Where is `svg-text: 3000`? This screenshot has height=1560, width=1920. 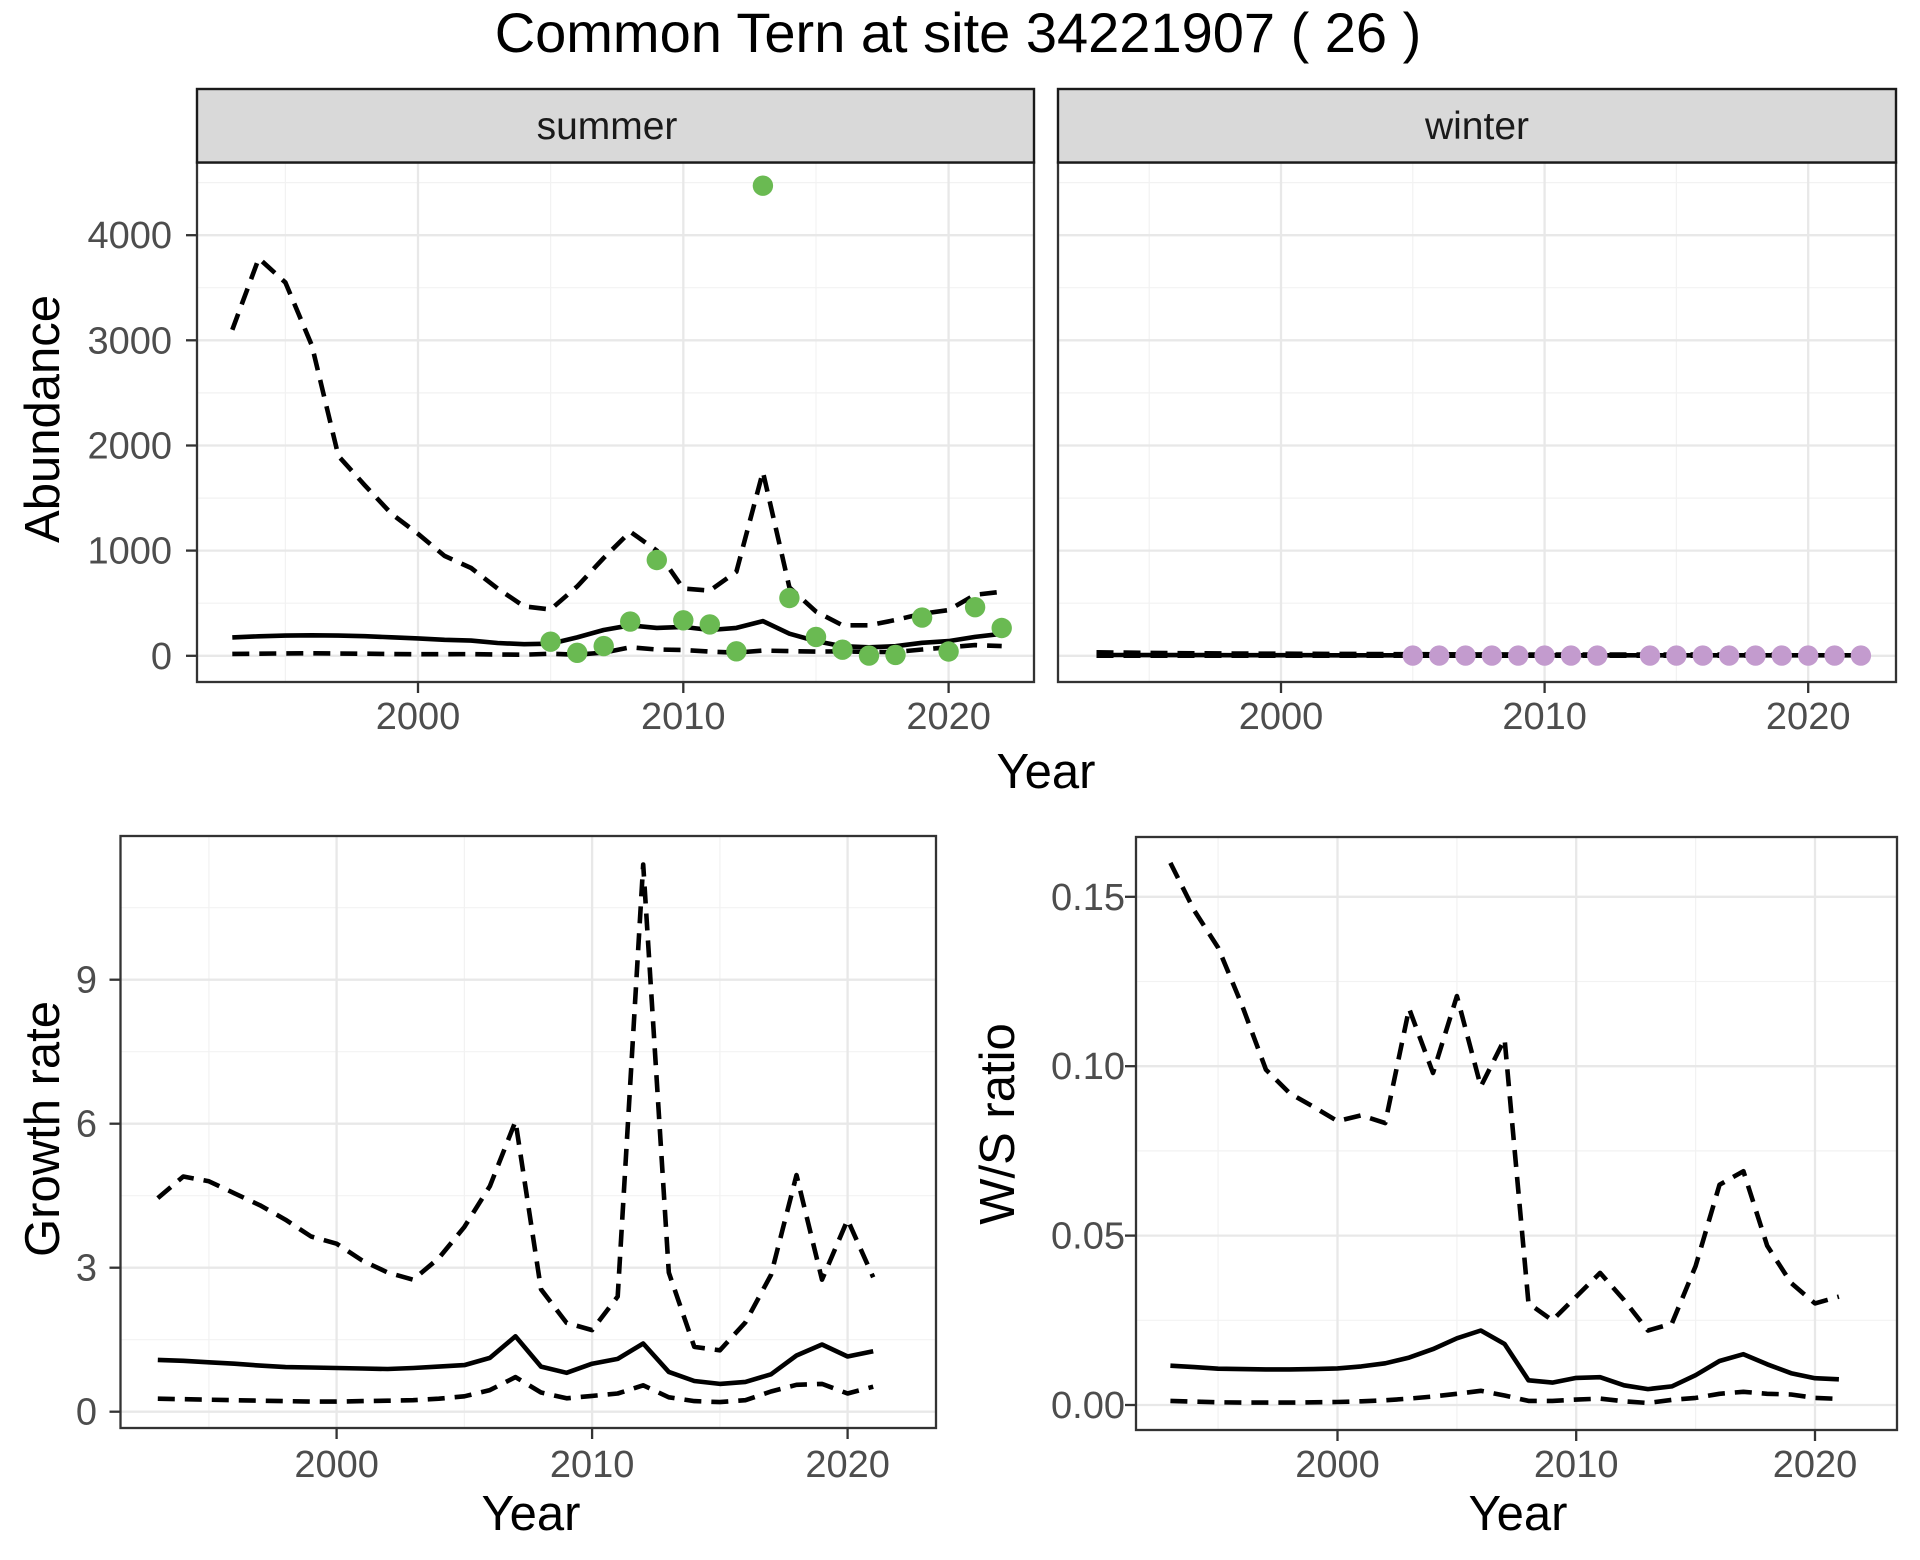 svg-text: 3000 is located at coordinates (129, 341).